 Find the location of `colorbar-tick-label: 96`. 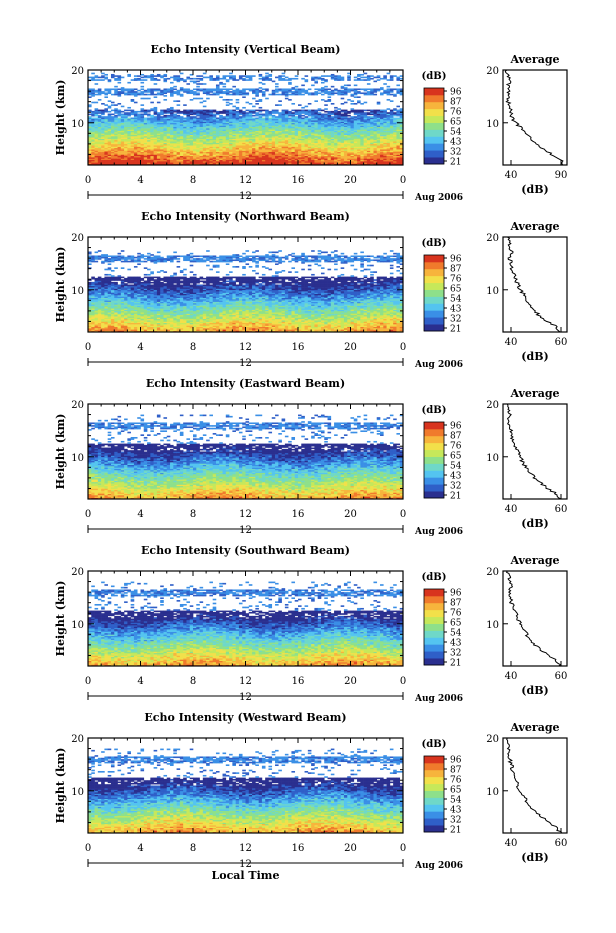

colorbar-tick-label: 96 is located at coordinates (456, 93).